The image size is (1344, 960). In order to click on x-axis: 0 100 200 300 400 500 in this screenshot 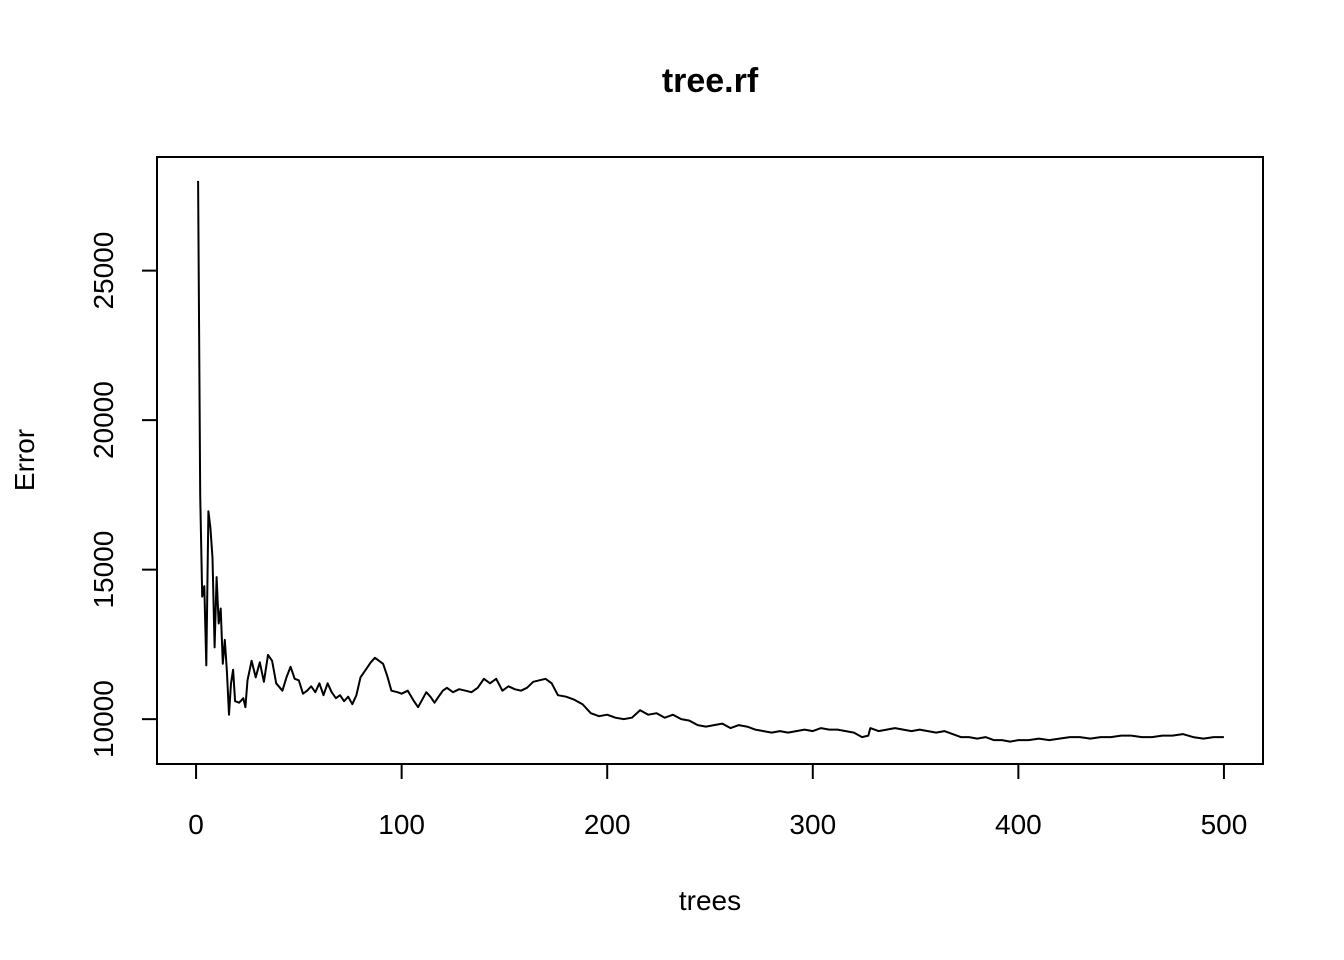, I will do `click(718, 801)`.